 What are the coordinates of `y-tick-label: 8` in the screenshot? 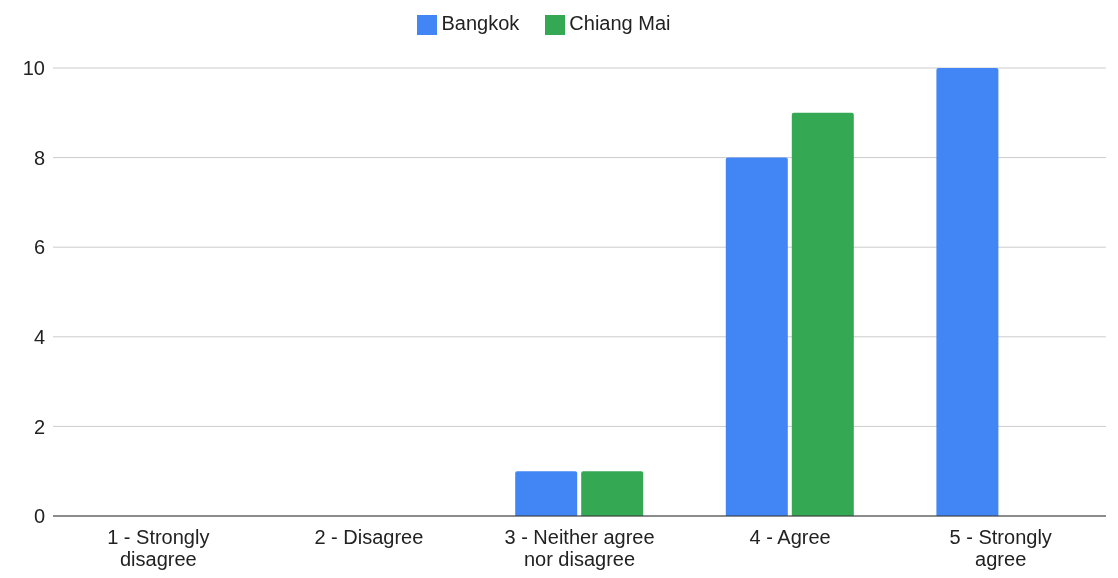 It's located at (39, 157).